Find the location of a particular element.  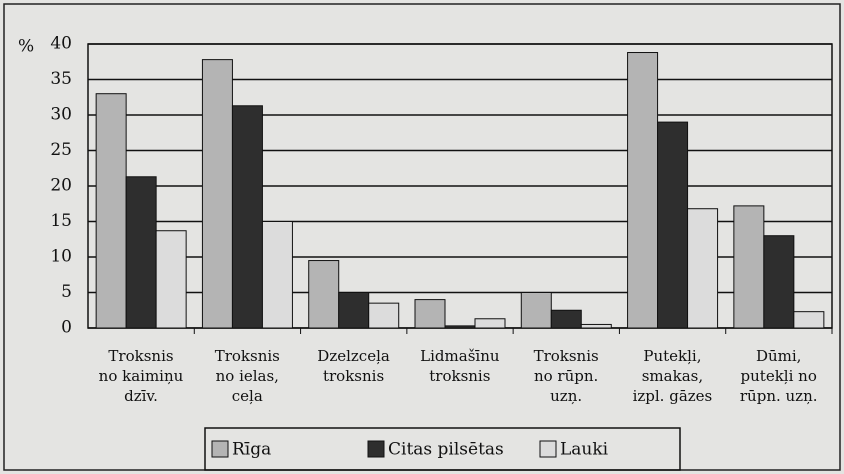

legend-label: Citas pilsētas is located at coordinates (446, 450).